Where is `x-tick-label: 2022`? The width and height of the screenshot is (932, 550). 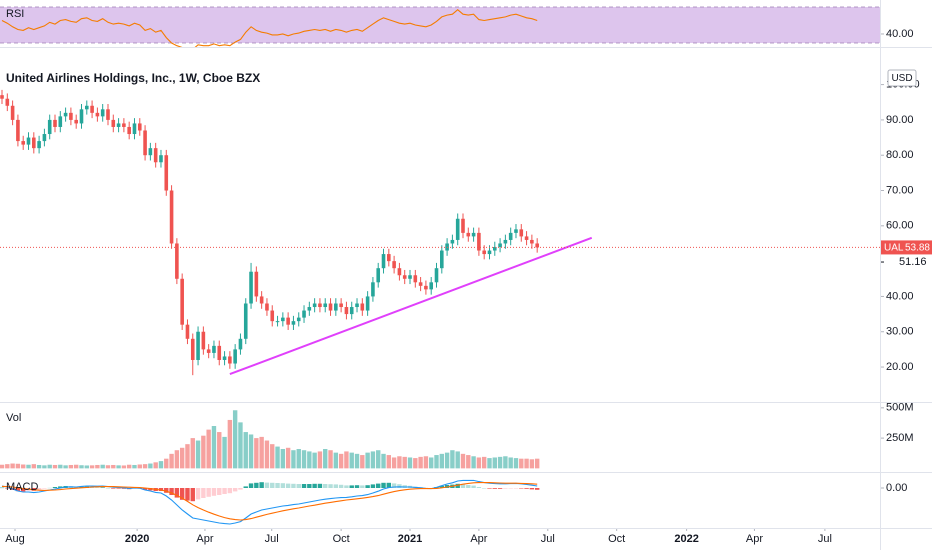
x-tick-label: 2022 is located at coordinates (686, 539).